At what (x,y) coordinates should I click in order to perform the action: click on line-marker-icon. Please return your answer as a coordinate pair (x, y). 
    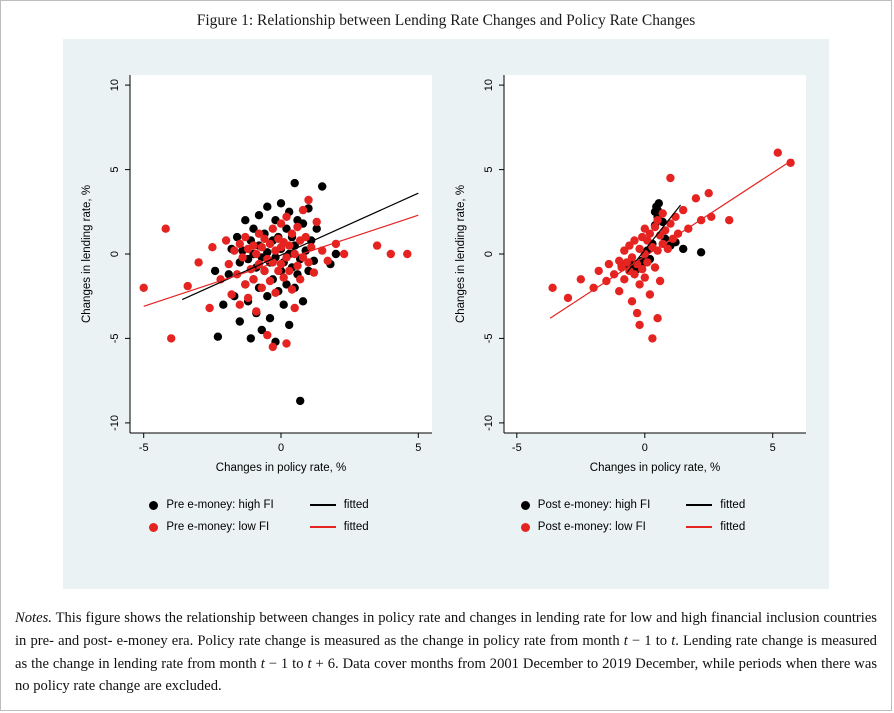
    Looking at the image, I should click on (699, 505).